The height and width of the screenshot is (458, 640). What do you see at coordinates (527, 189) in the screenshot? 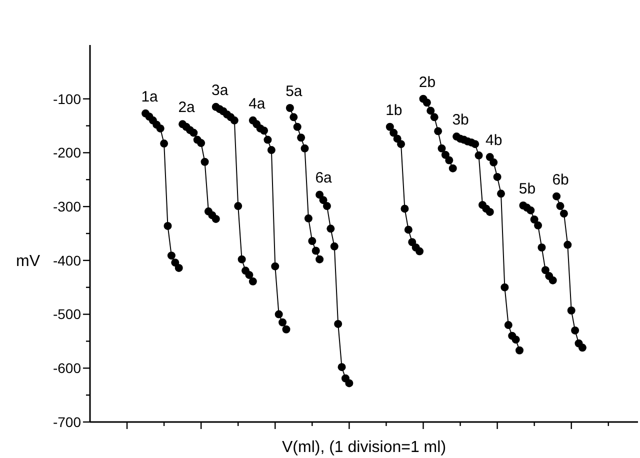
I see `series-label: 5b` at bounding box center [527, 189].